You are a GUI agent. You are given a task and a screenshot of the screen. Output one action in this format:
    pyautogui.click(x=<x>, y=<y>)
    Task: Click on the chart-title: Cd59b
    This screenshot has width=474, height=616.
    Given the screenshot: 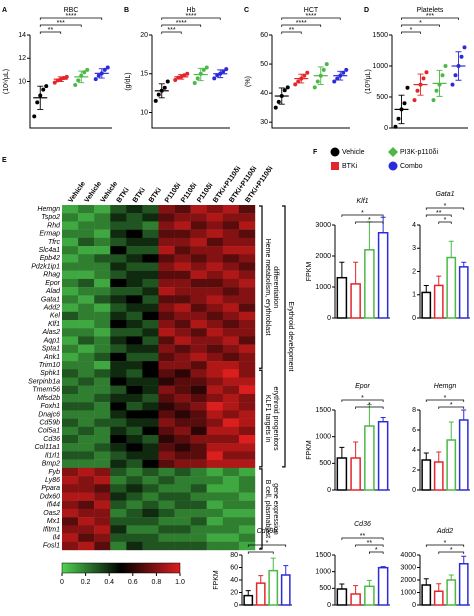 What is the action you would take?
    pyautogui.click(x=267, y=531)
    